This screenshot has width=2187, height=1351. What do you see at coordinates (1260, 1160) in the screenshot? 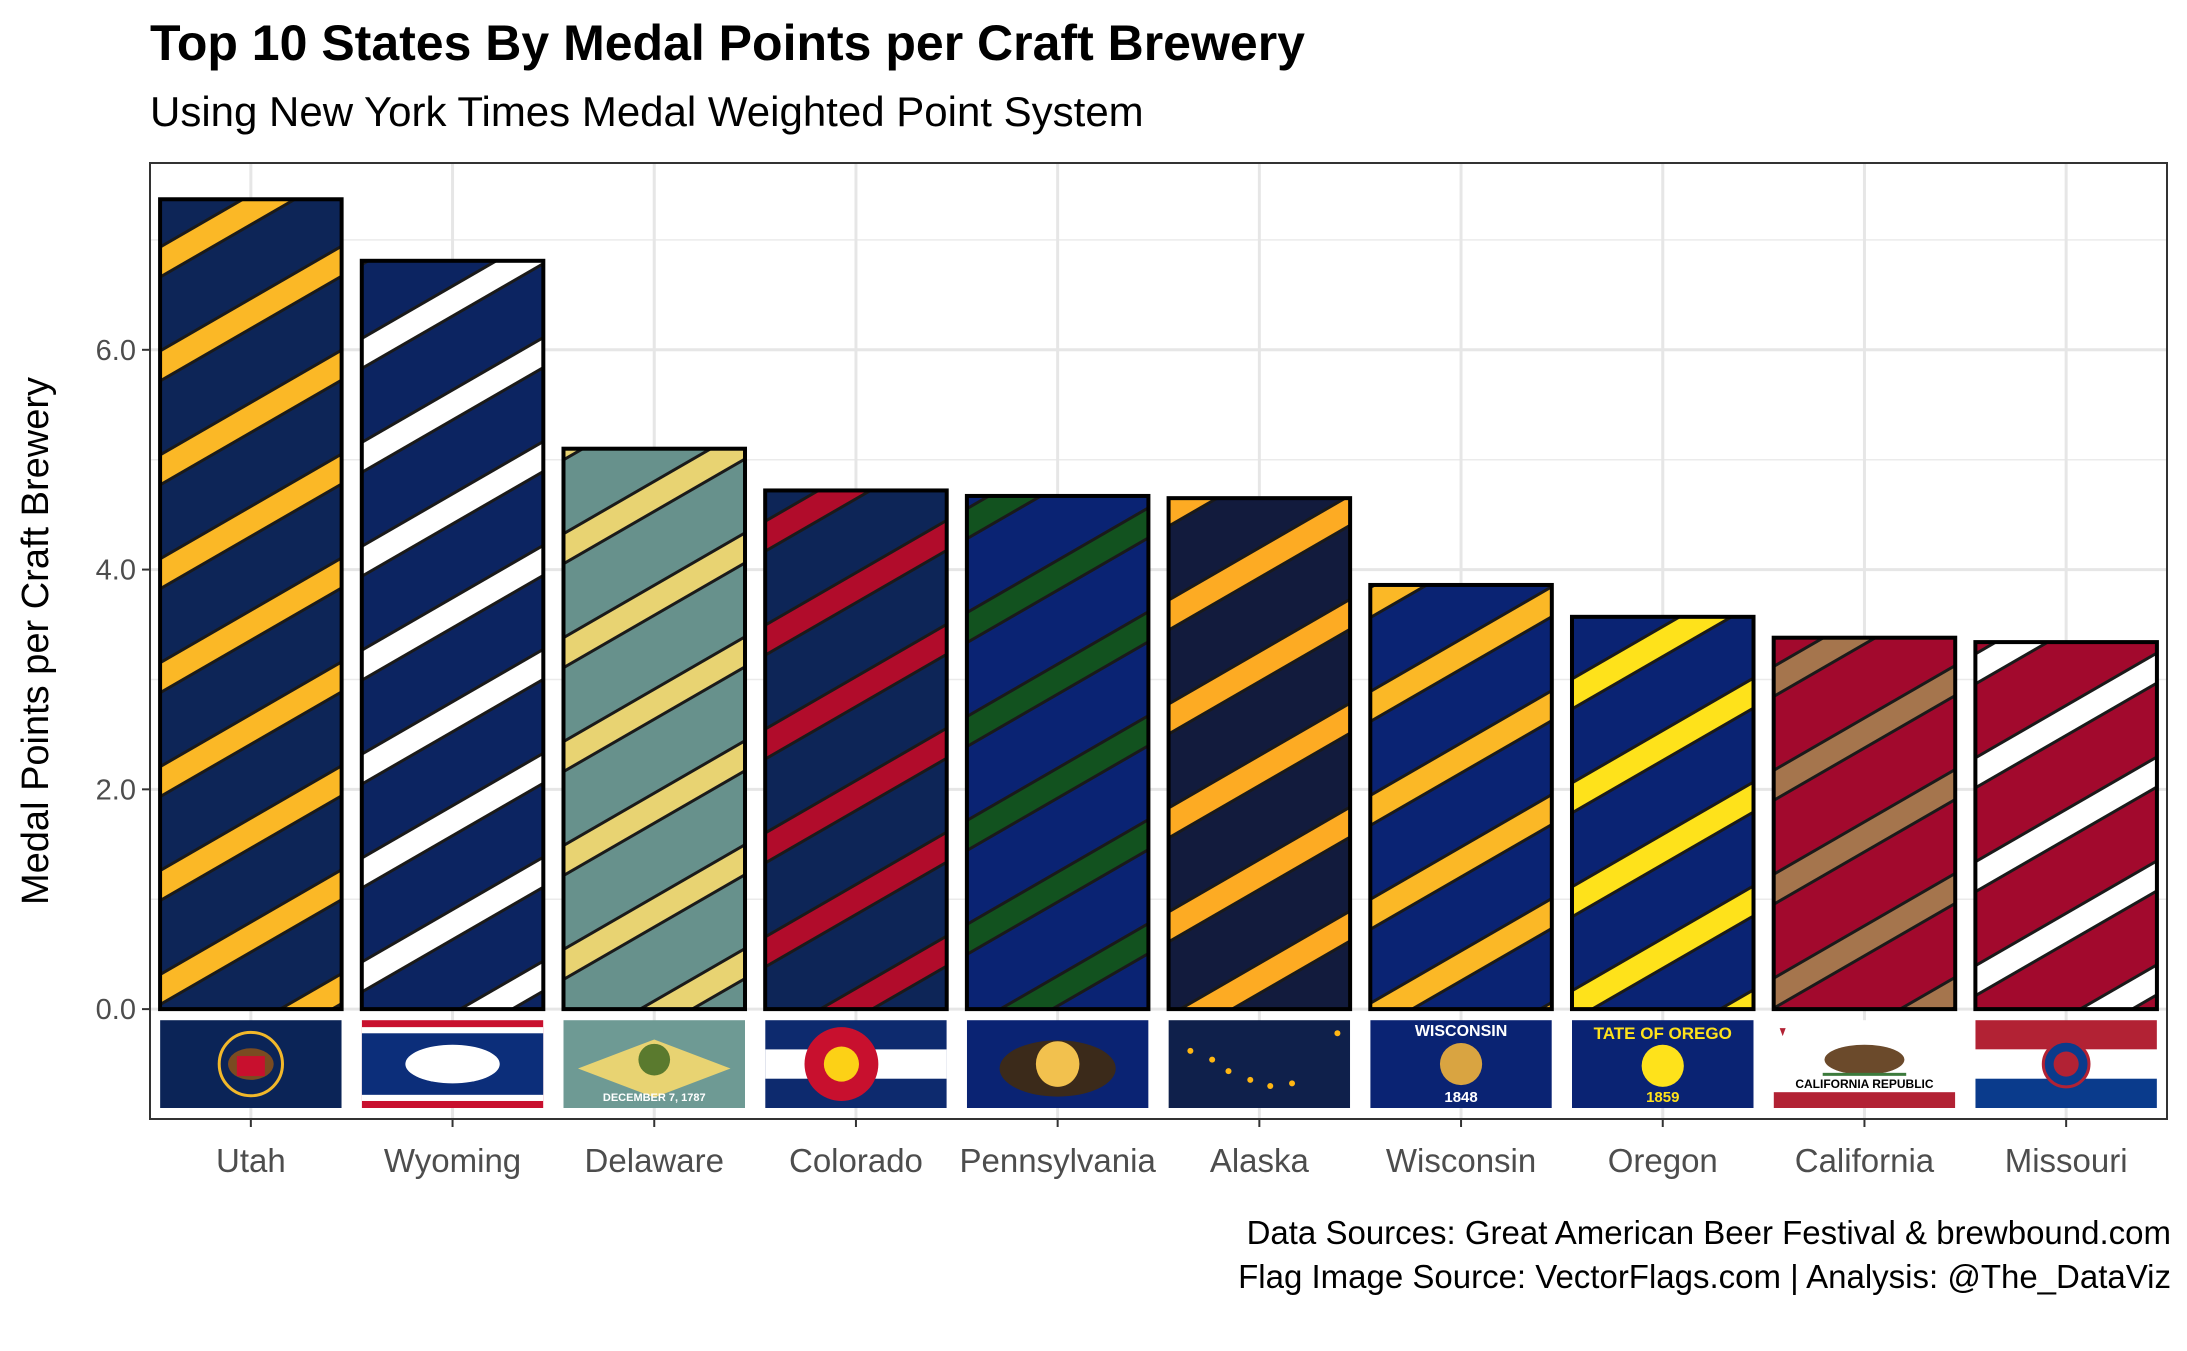
I see `x-tick-label-alaska: Alaska` at bounding box center [1260, 1160].